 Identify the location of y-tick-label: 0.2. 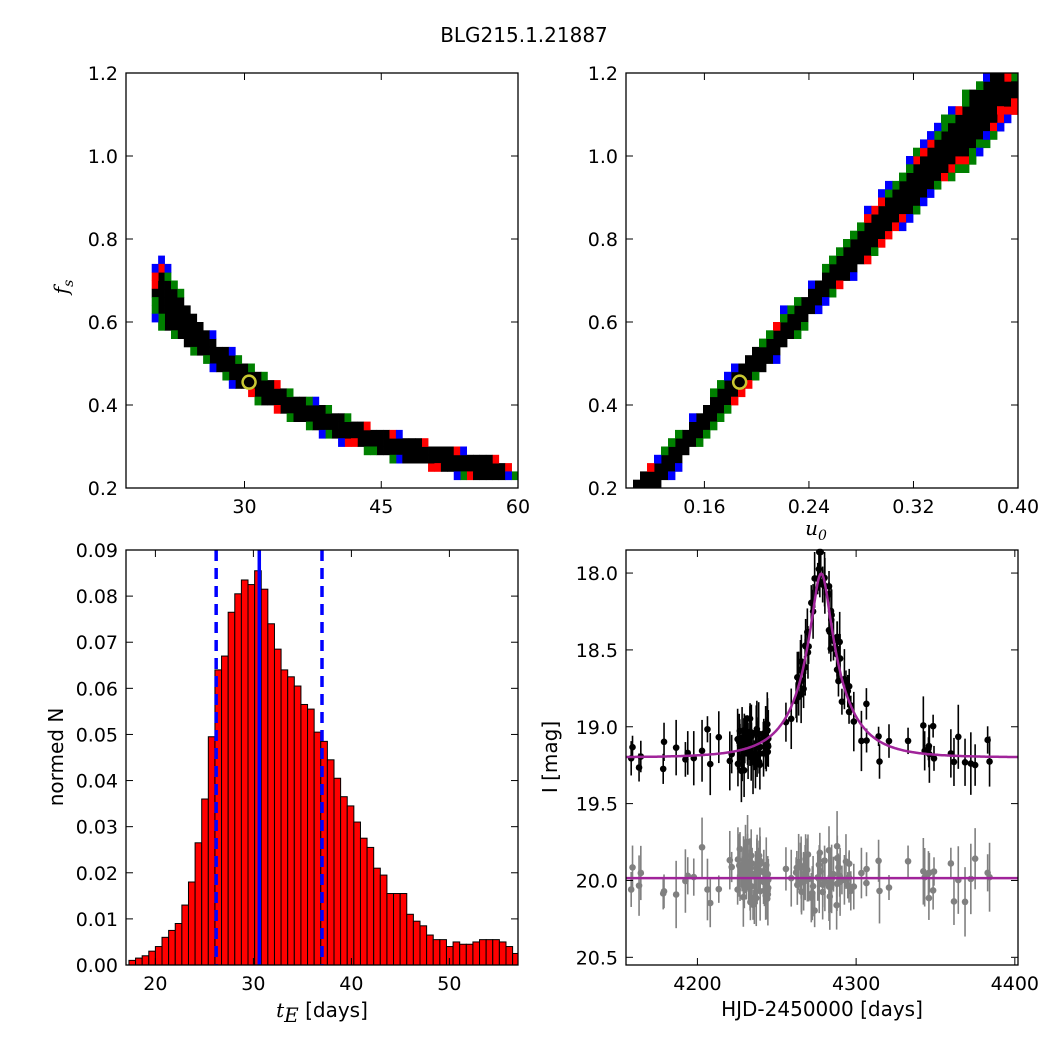
(603, 489).